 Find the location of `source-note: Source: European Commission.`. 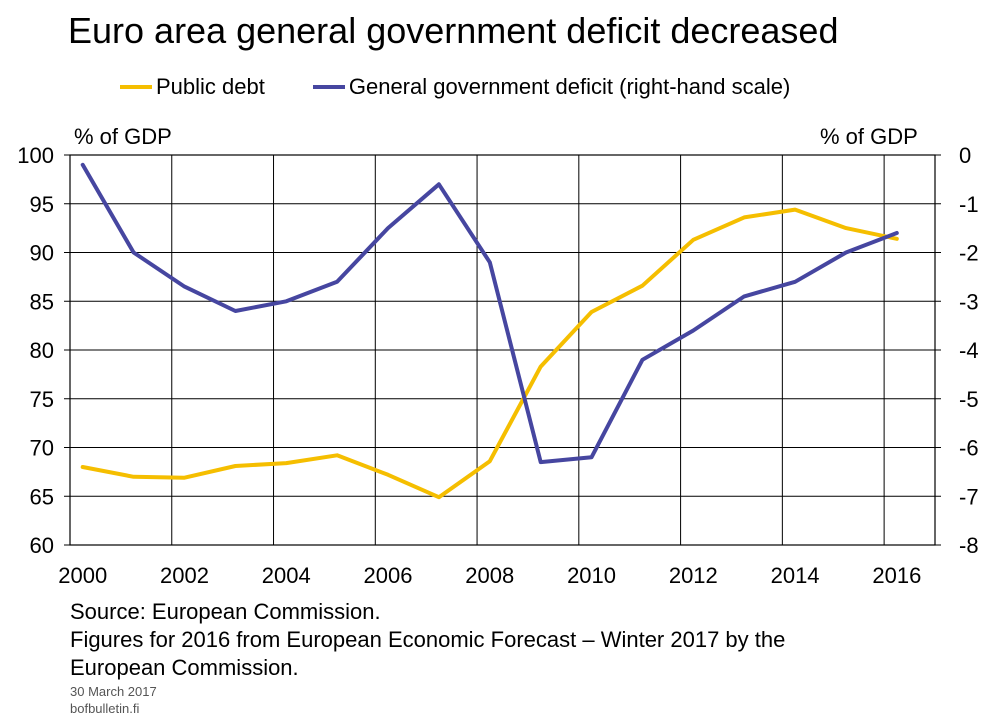

source-note: Source: European Commission. is located at coordinates (225, 611).